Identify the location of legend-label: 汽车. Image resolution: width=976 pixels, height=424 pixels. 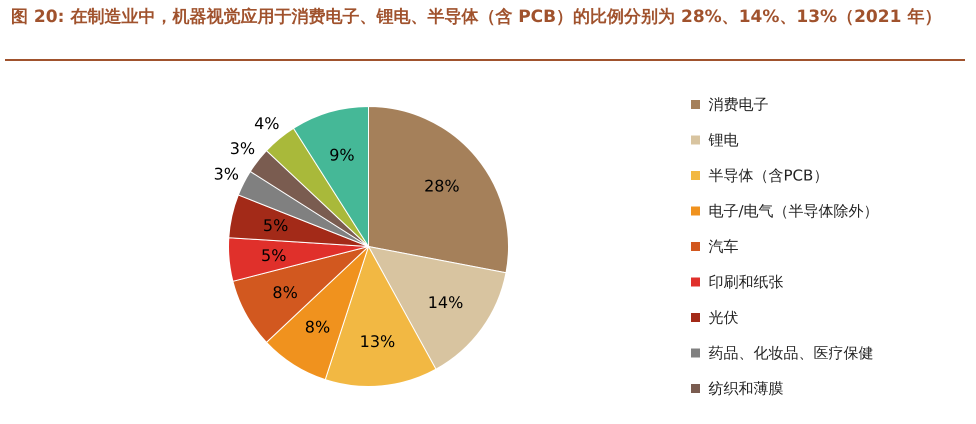
(723, 247).